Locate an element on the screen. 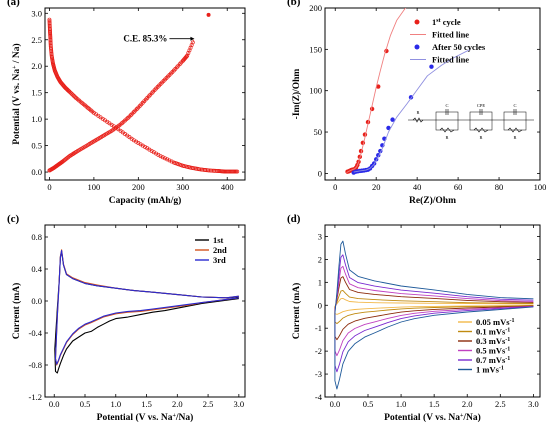  y-tick-label: -4 is located at coordinates (319, 397).